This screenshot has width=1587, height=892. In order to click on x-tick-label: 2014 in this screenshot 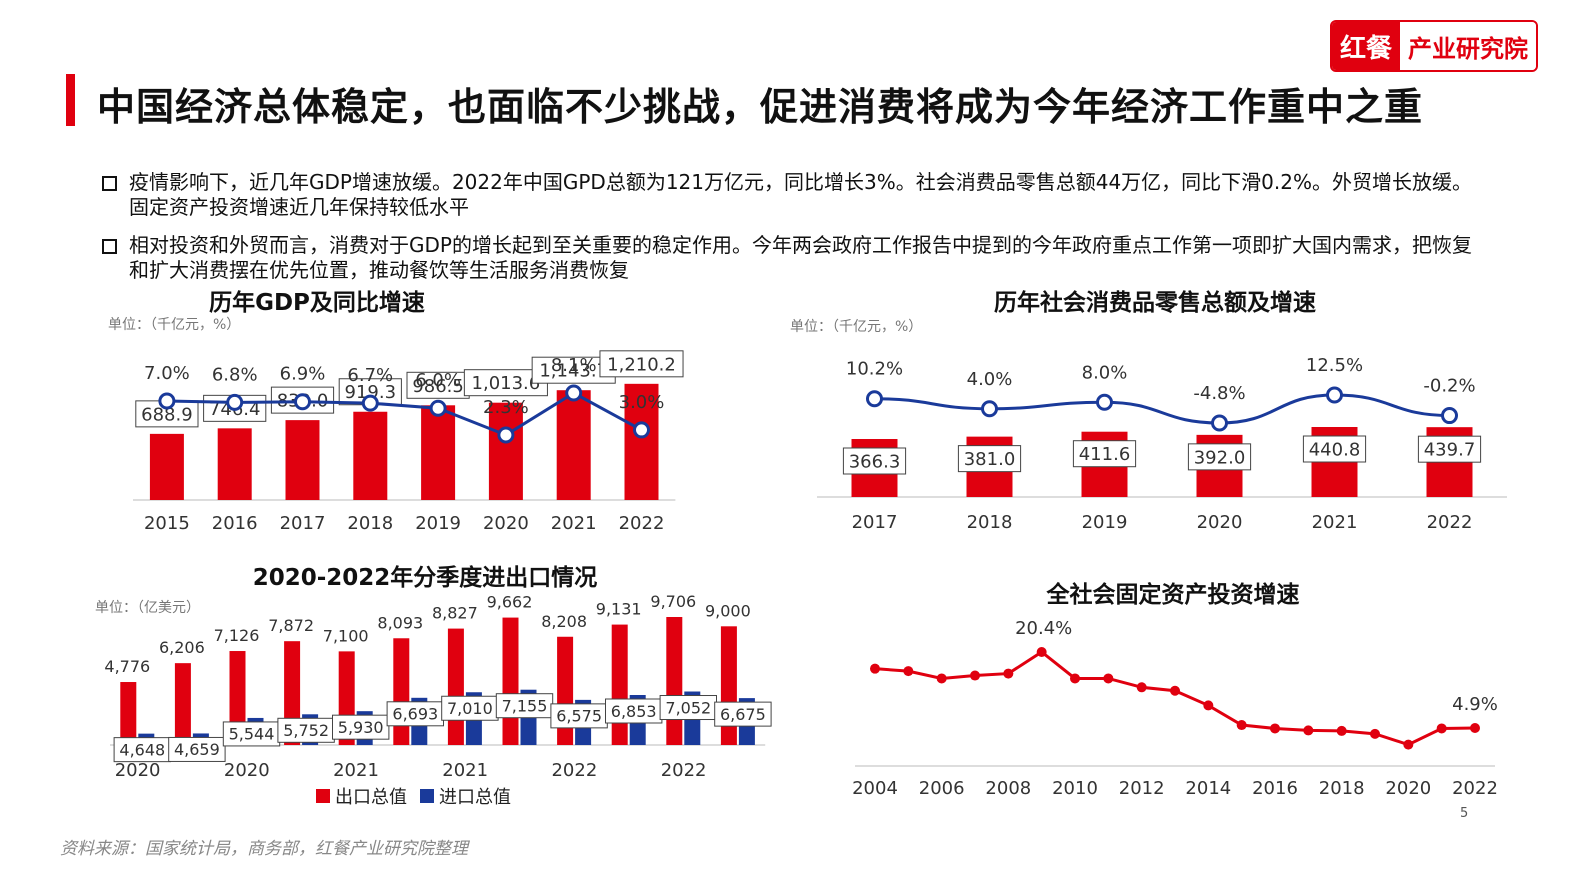, I will do `click(1208, 788)`.